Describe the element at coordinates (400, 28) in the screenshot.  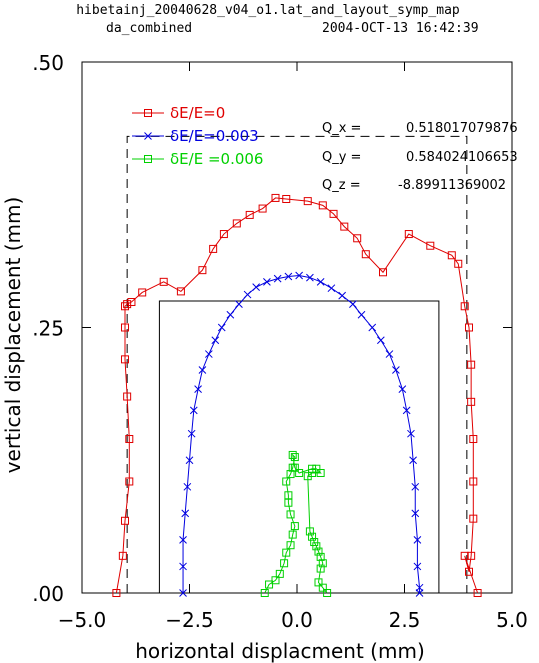
I see `timestamp-header: 2004-OCT-13 16:42:39` at that location.